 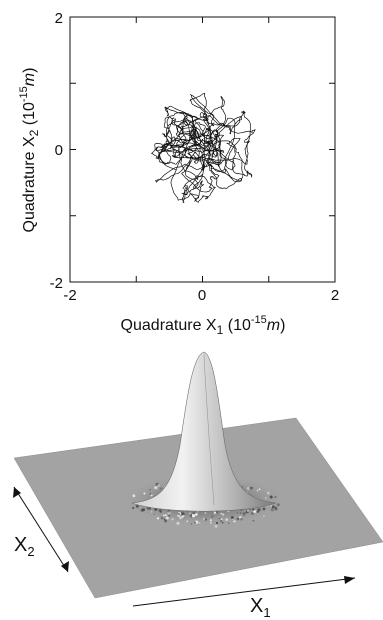 I want to click on x-axis-title: Quadrature X1 (10-15m), so click(x=203, y=325).